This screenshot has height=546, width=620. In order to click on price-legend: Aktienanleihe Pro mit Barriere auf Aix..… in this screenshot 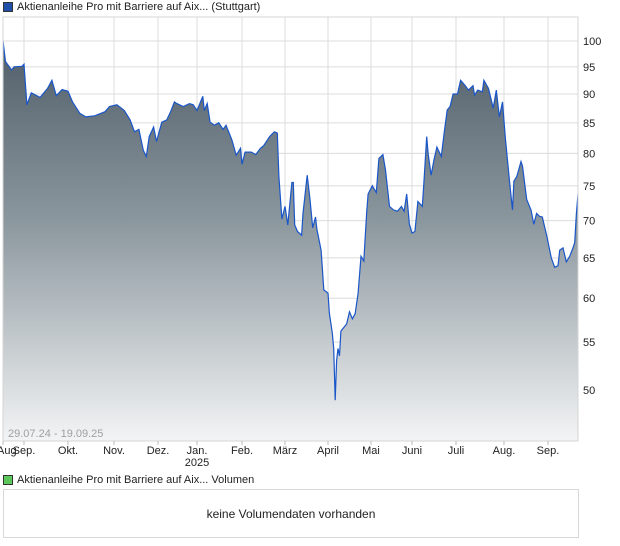, I will do `click(131, 7)`.